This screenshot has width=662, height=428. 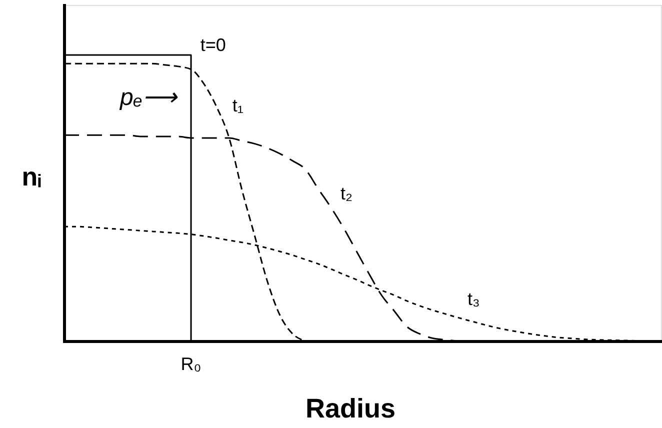 I want to click on series-label: t₃, so click(x=473, y=298).